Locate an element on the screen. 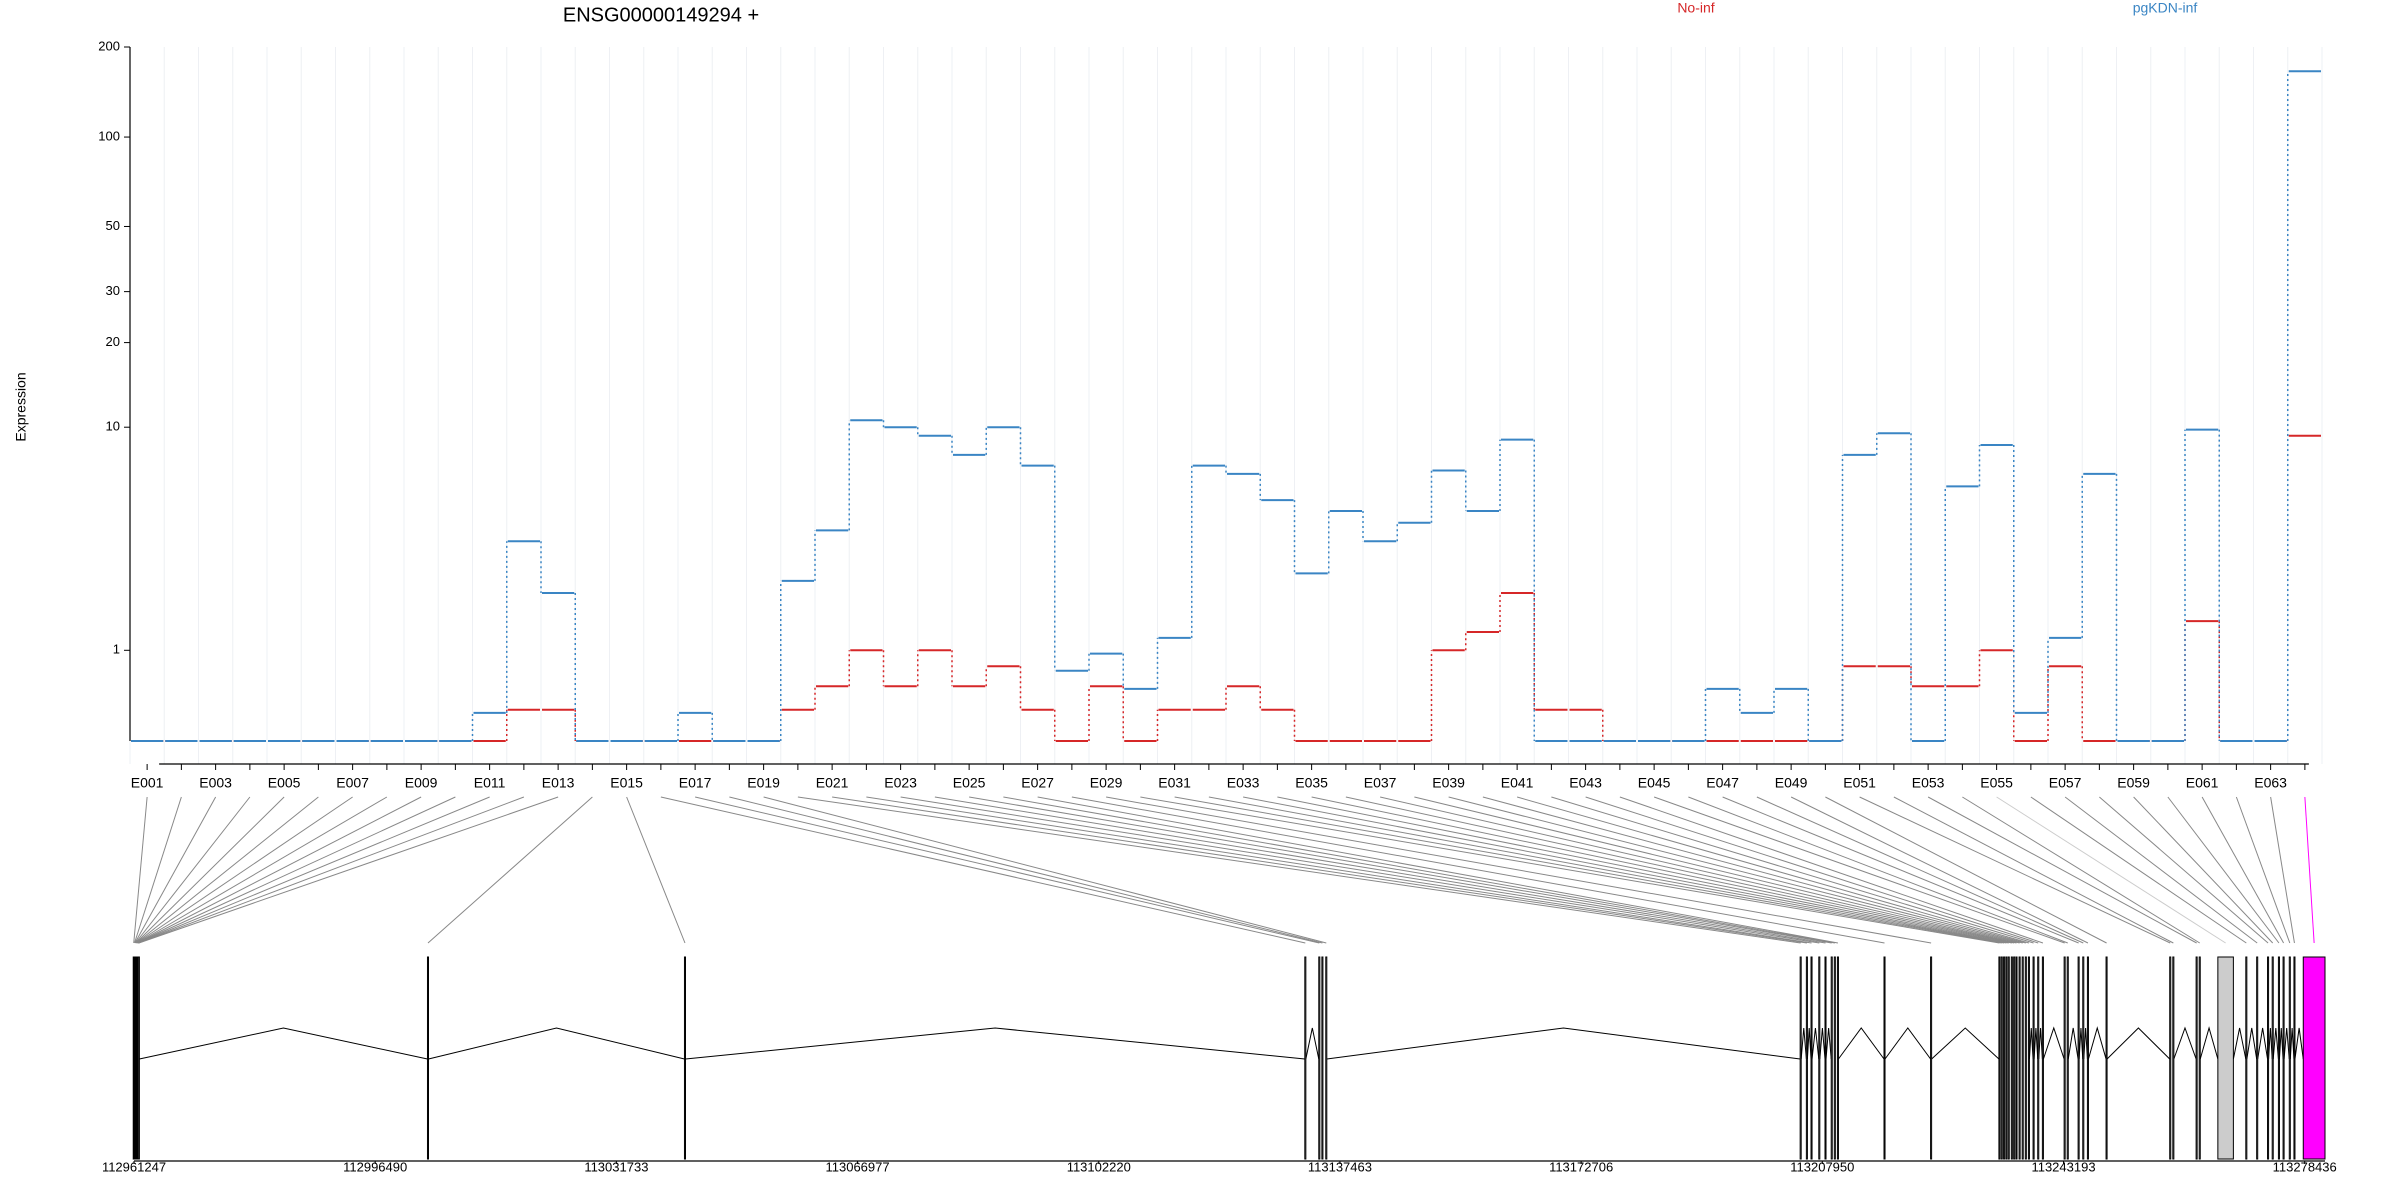 This screenshot has height=1200, width=2400. x-tick-label: E019 is located at coordinates (763, 783).